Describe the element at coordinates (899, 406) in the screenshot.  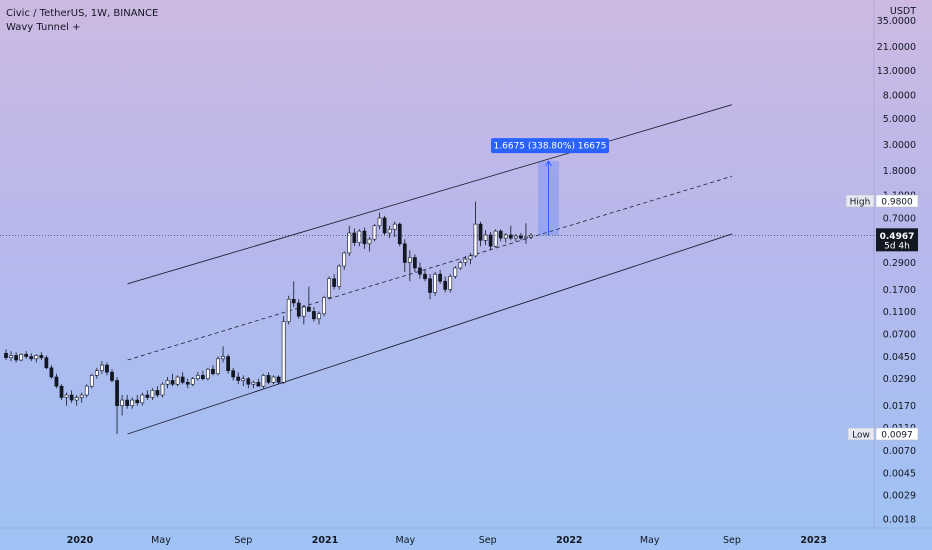
I see `y-tick-label: 0.0170` at that location.